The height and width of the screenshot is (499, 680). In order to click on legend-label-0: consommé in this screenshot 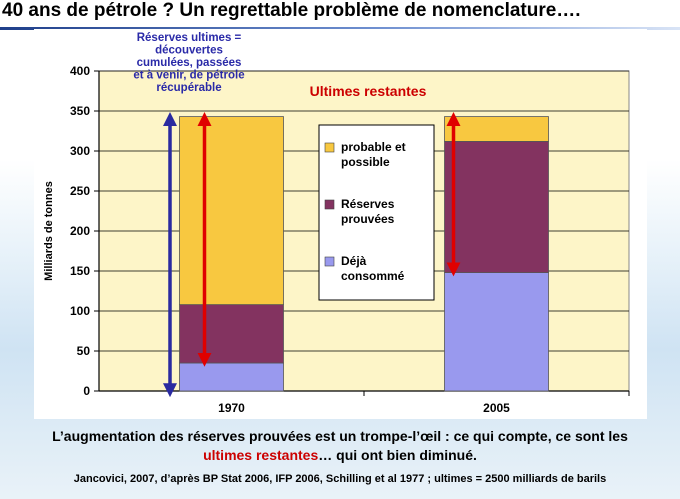, I will do `click(373, 276)`.